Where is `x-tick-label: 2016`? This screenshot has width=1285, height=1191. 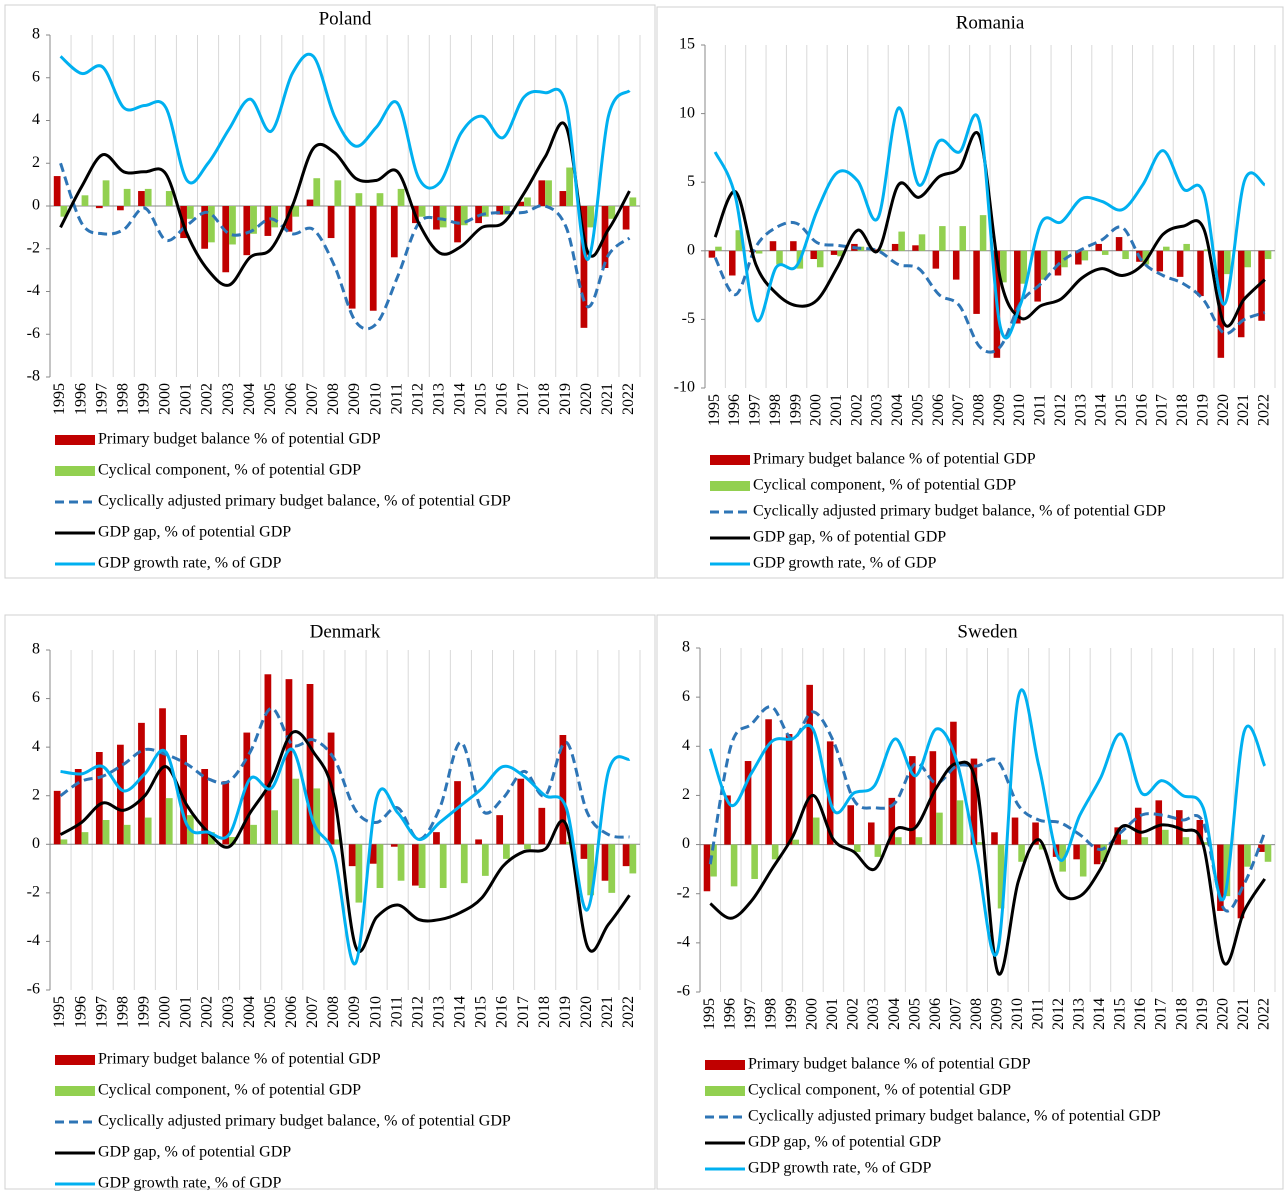
x-tick-label: 2016 is located at coordinates (502, 399).